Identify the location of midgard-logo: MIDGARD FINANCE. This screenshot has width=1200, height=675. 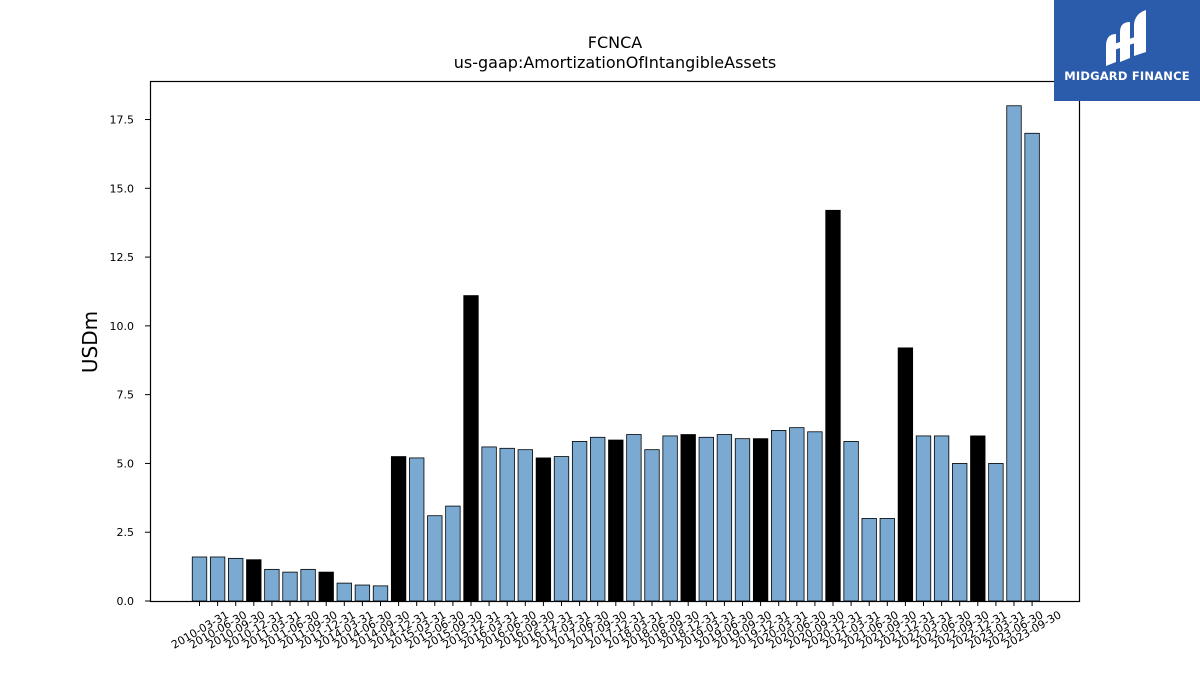
(1127, 50).